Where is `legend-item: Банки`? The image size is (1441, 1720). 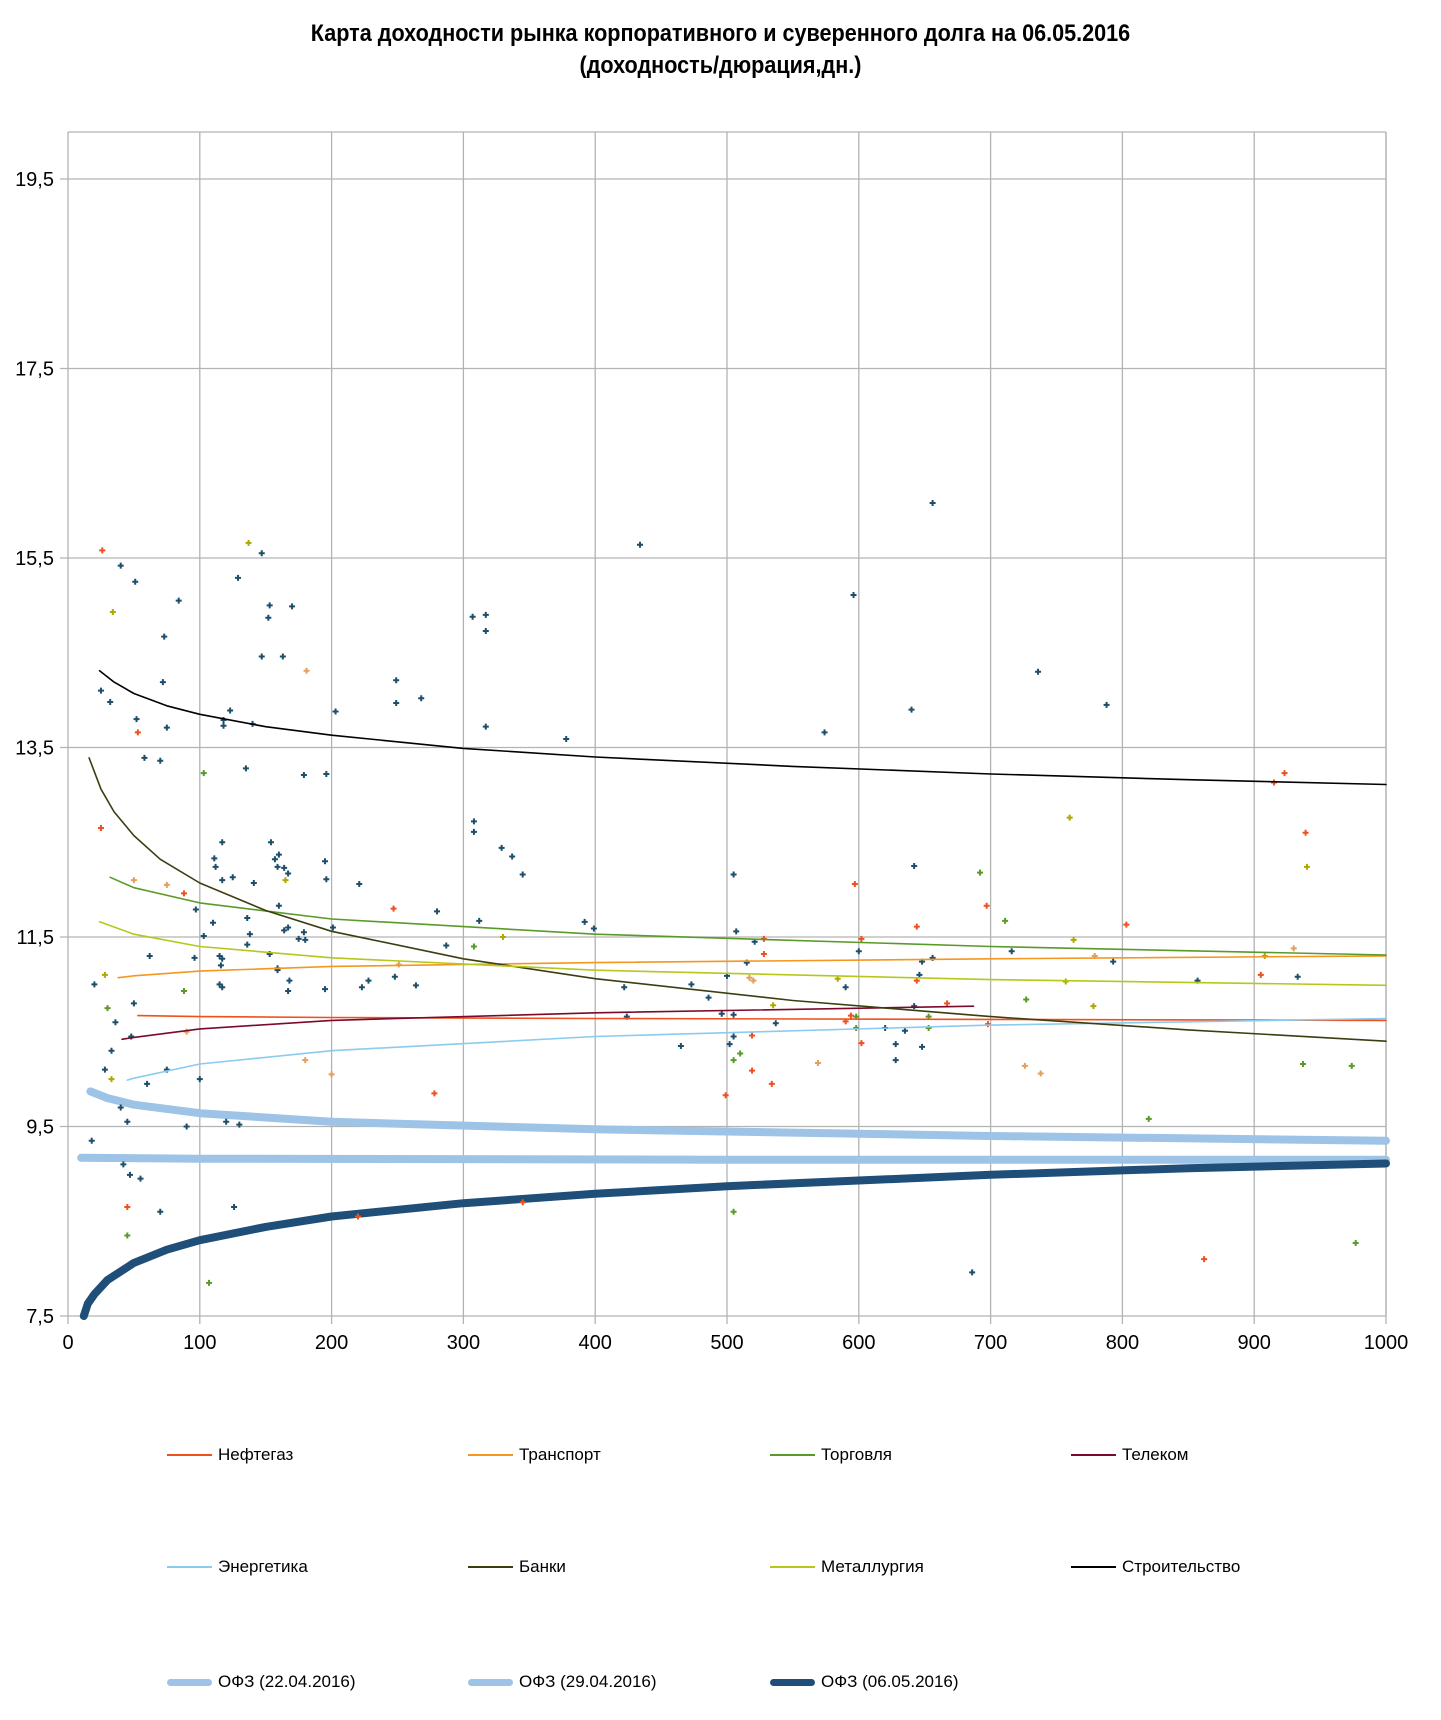
legend-item: Банки is located at coordinates (517, 1567).